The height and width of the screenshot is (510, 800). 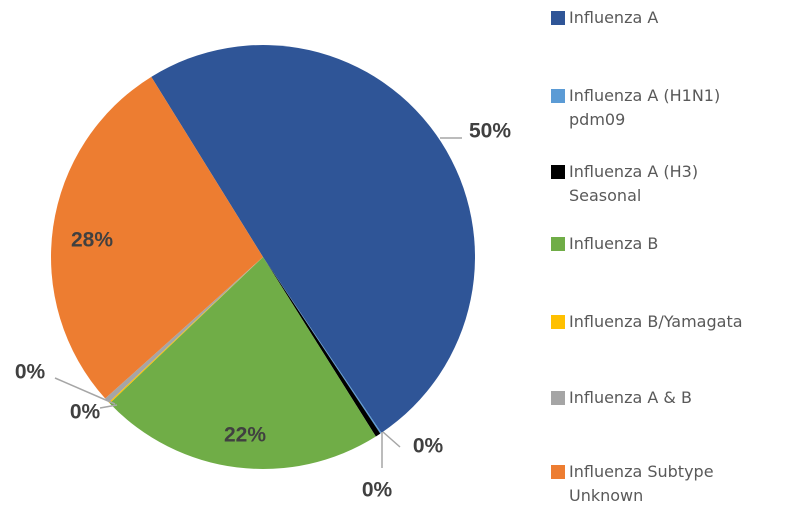 I want to click on legend-item: Influenza A (H3) Seasonal, so click(x=671, y=184).